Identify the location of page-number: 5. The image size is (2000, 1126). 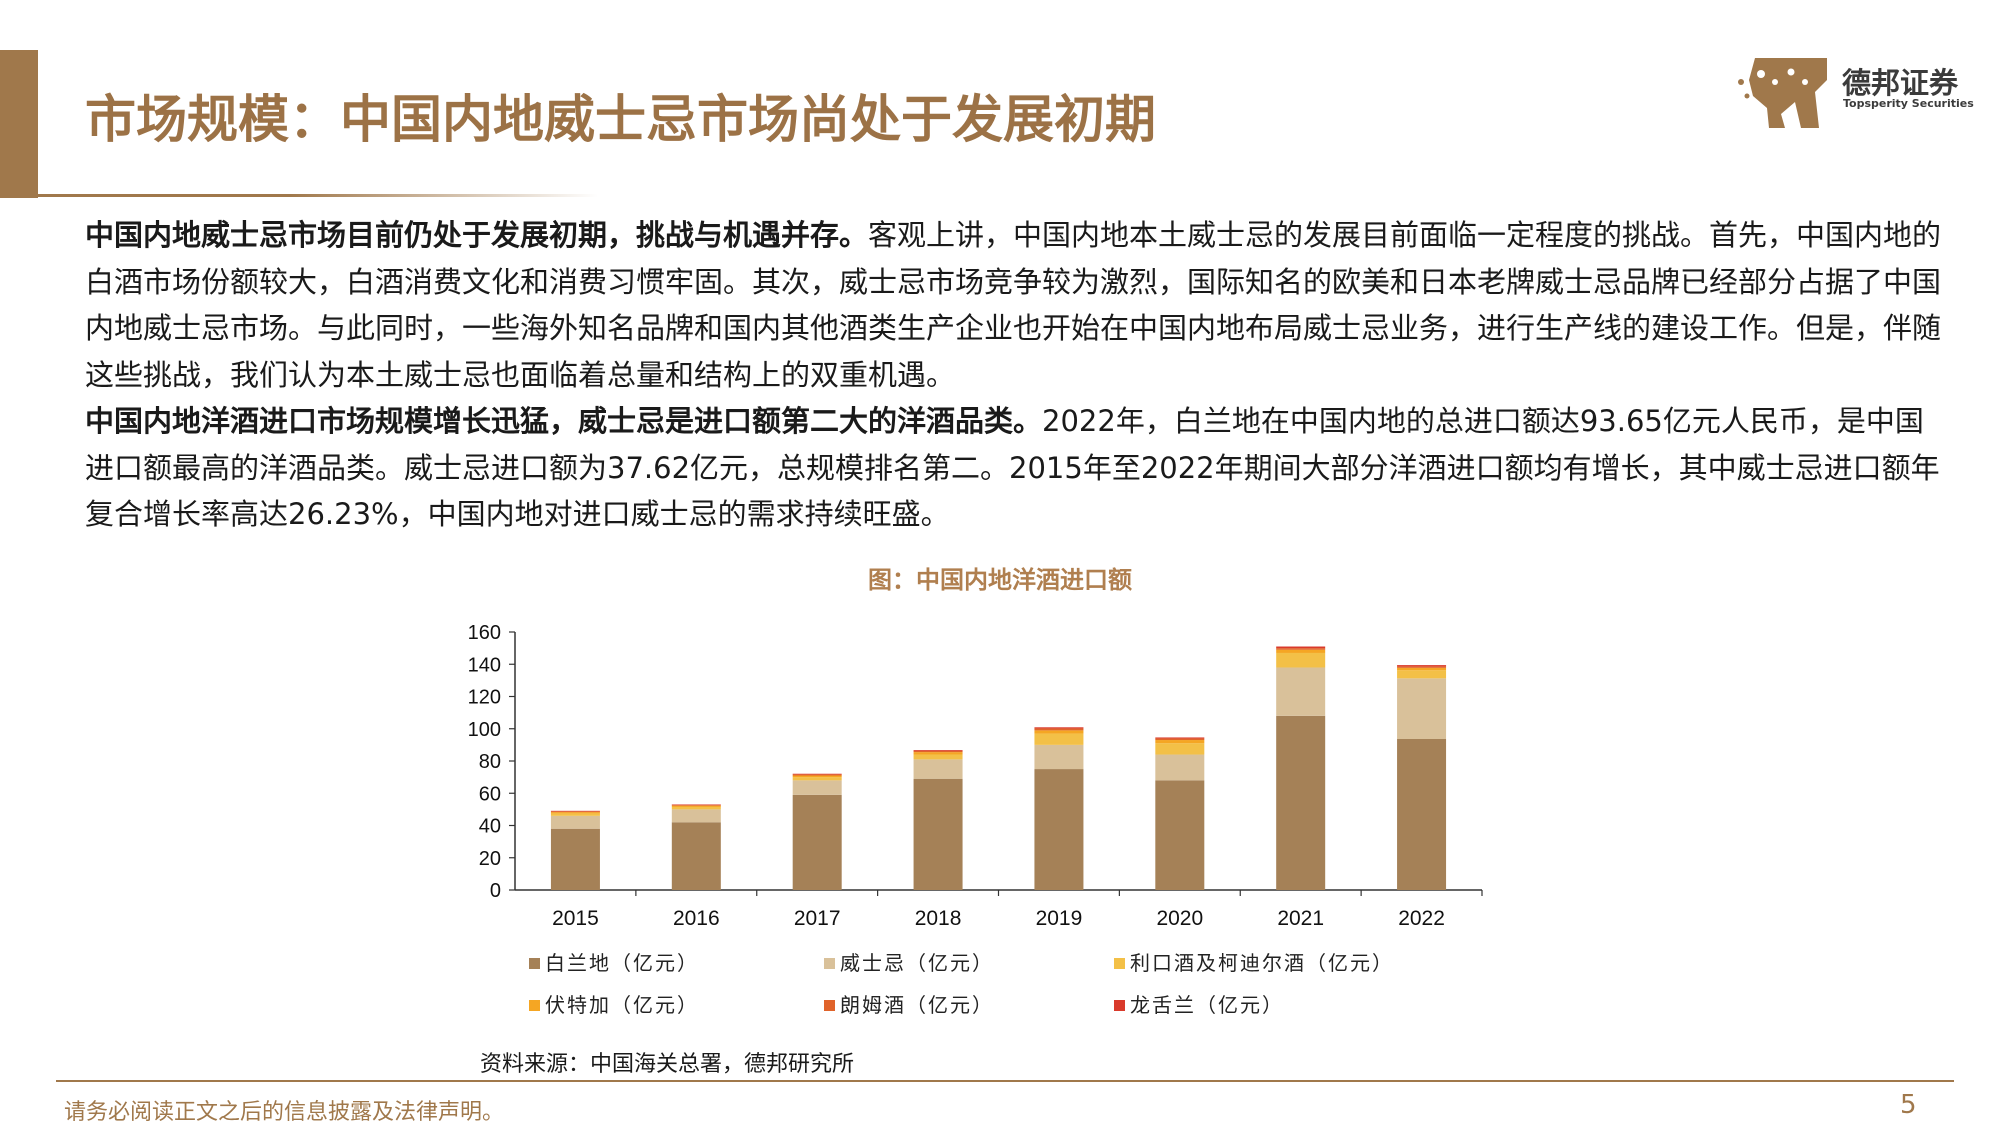
(1908, 1105).